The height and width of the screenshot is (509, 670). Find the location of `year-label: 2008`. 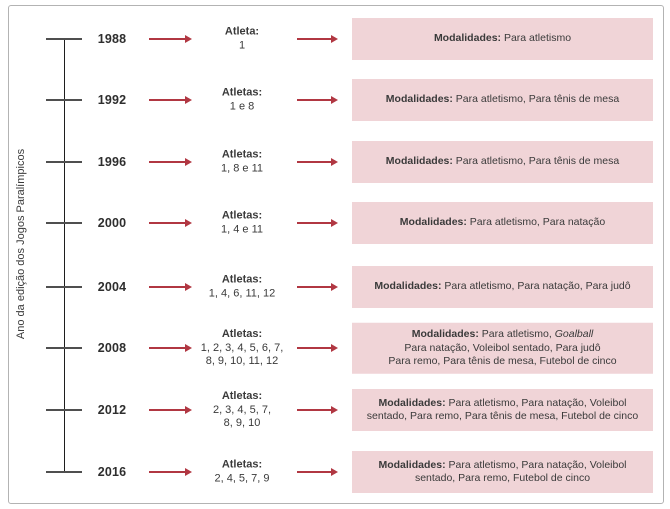

year-label: 2008 is located at coordinates (112, 348).